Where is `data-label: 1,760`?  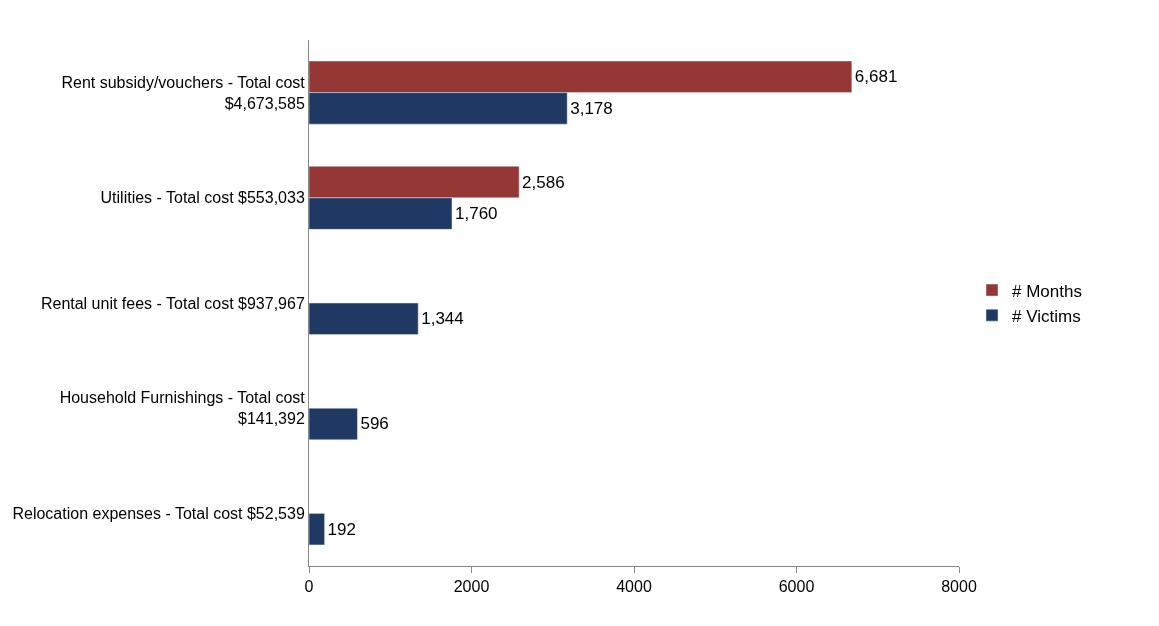 data-label: 1,760 is located at coordinates (476, 214).